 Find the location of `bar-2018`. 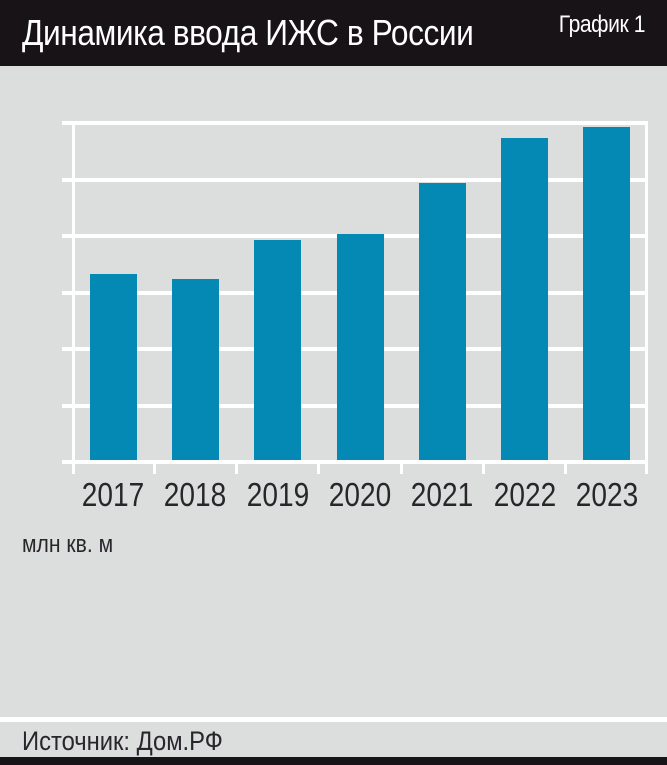

bar-2018 is located at coordinates (195, 369).